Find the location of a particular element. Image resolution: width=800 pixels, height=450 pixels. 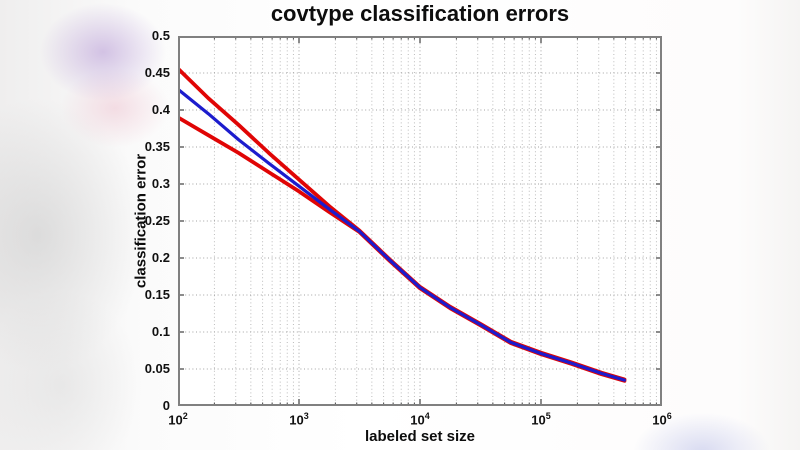

y-tick-label: 0.45 is located at coordinates (157, 72).